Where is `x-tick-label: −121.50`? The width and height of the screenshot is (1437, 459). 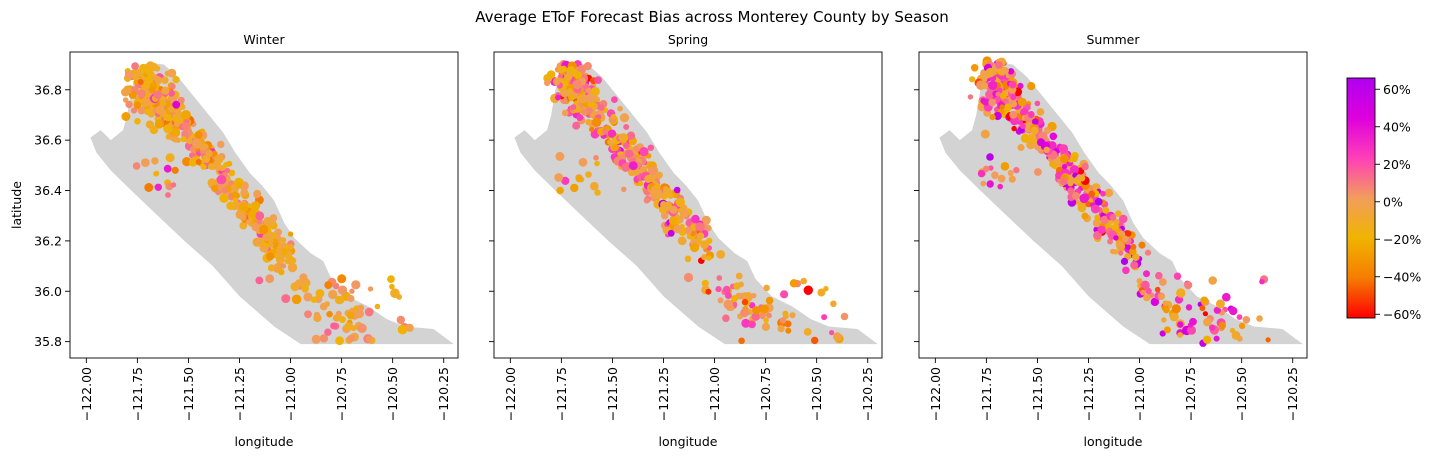 x-tick-label: −121.50 is located at coordinates (1037, 394).